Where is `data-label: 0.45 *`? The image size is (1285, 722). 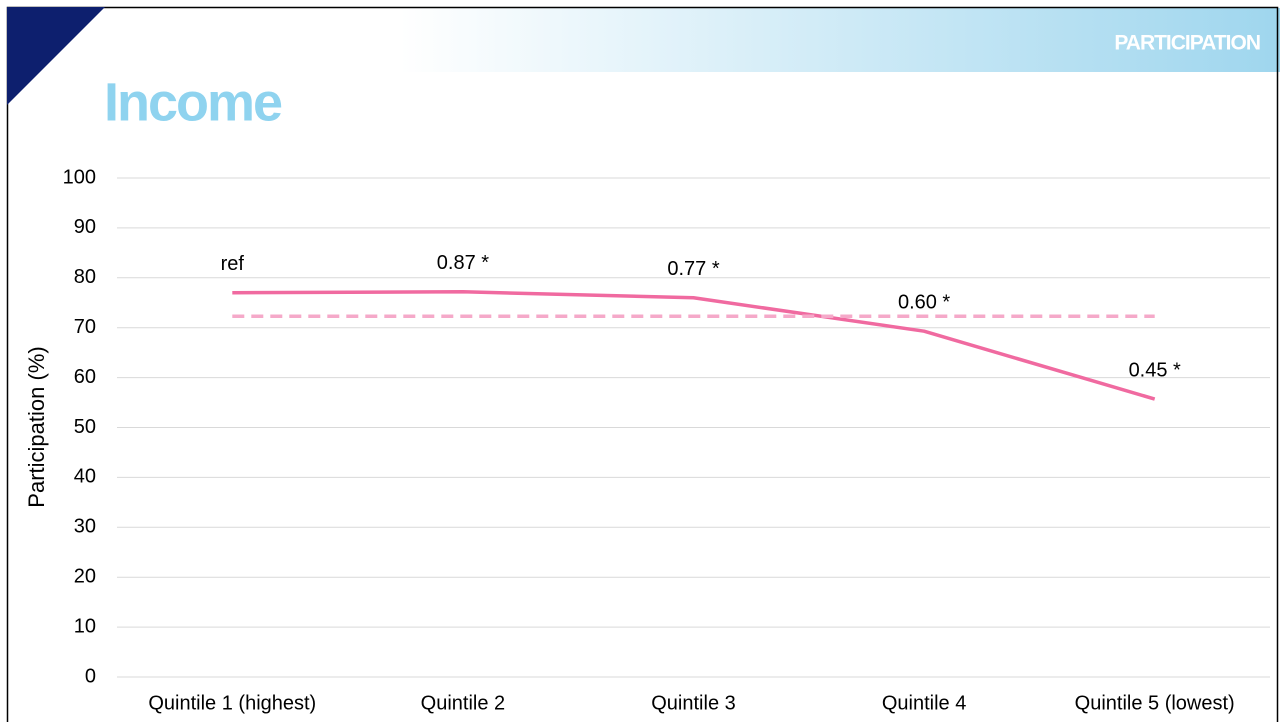 data-label: 0.45 * is located at coordinates (1155, 370).